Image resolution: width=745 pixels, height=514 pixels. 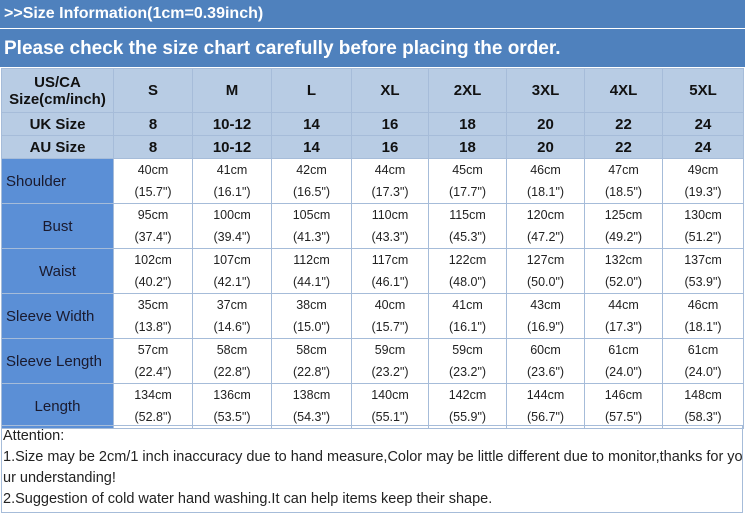 What do you see at coordinates (703, 417) in the screenshot?
I see `inch-value: (58.3")` at bounding box center [703, 417].